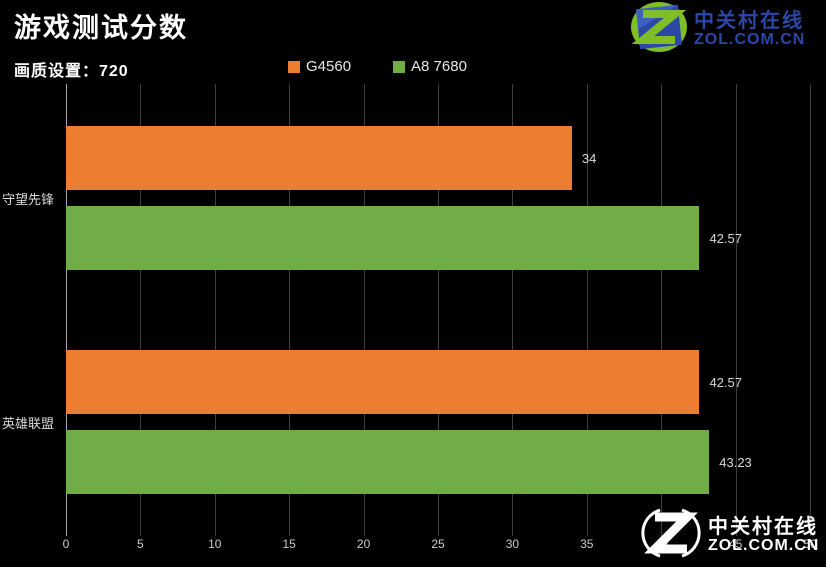 The height and width of the screenshot is (567, 826). Describe the element at coordinates (810, 544) in the screenshot. I see `x-tick-label-50: 50` at that location.